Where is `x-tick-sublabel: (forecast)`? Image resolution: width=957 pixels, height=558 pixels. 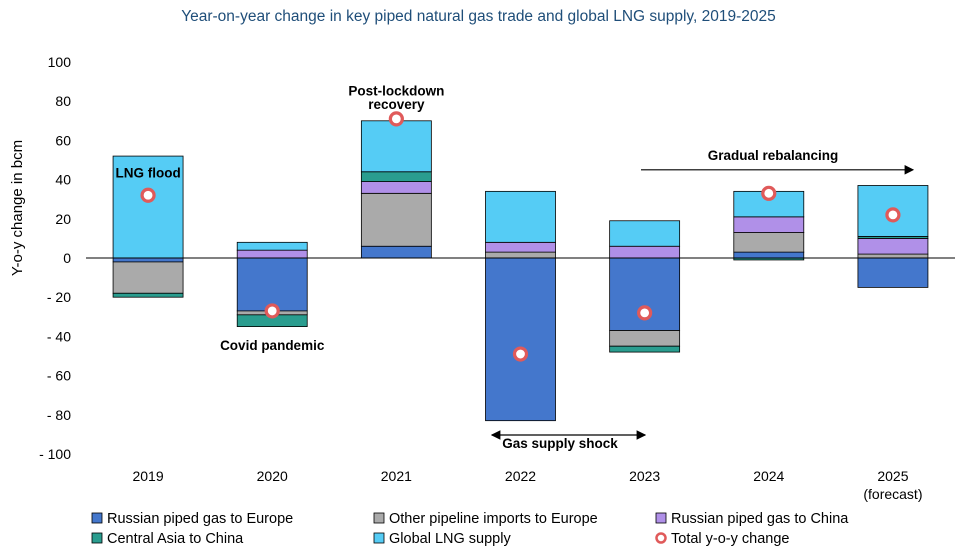
x-tick-sublabel: (forecast) is located at coordinates (892, 494).